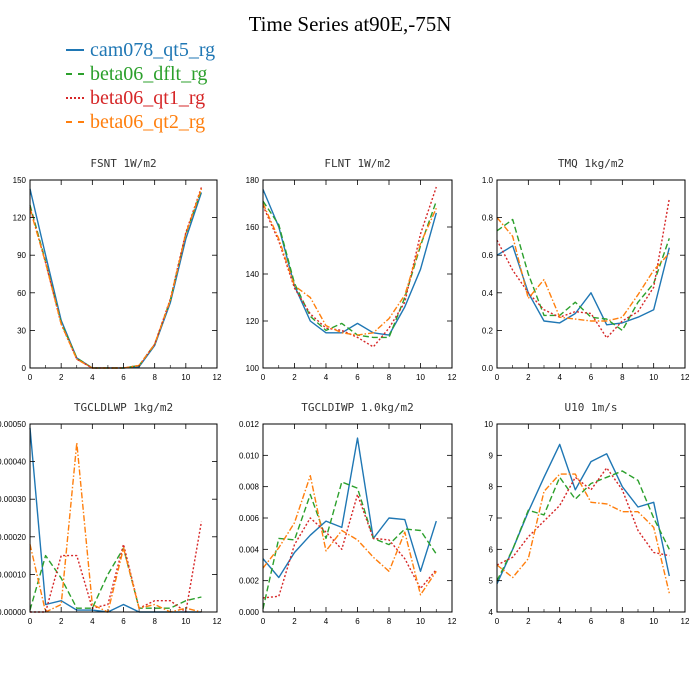  Describe the element at coordinates (20, 180) in the screenshot. I see `y-tick-label: 150` at that location.